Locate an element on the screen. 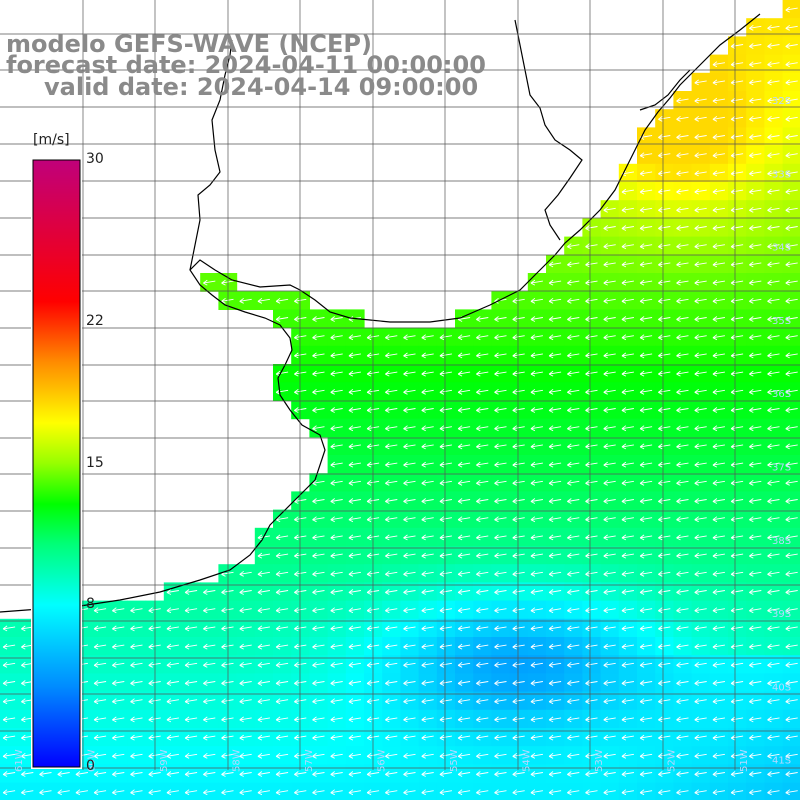 This screenshot has height=804, width=800. latitude-label: 35S is located at coordinates (781, 321).